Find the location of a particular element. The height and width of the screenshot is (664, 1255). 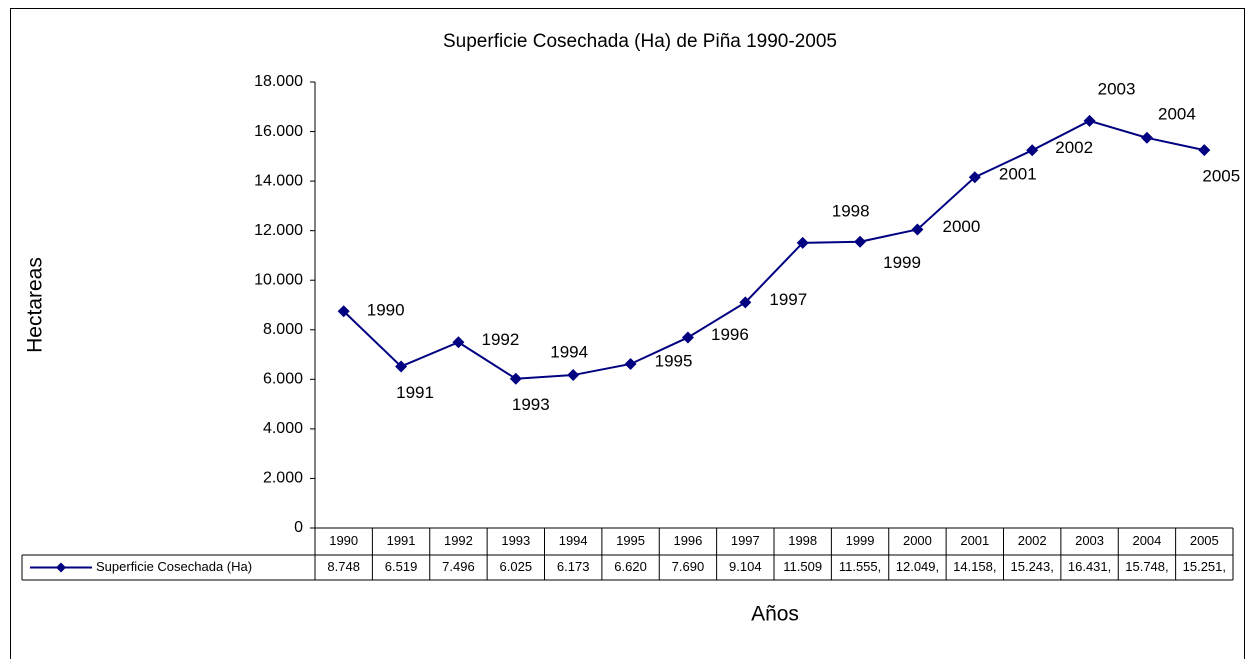

point-label: 2004 is located at coordinates (1177, 113).